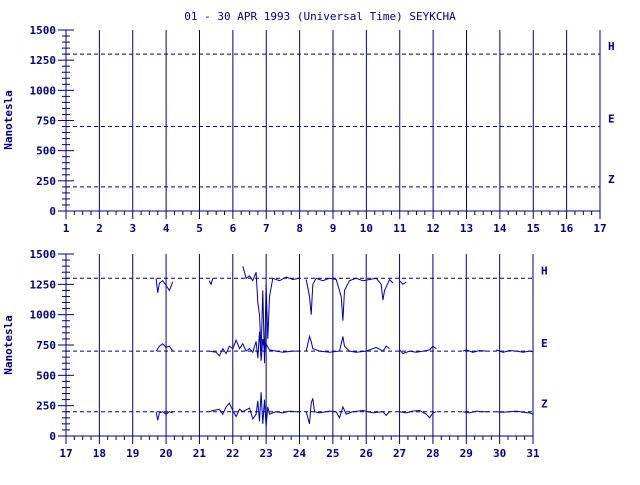 This screenshot has height=485, width=640. What do you see at coordinates (432, 453) in the screenshot?
I see `x-tick-label: 28` at bounding box center [432, 453].